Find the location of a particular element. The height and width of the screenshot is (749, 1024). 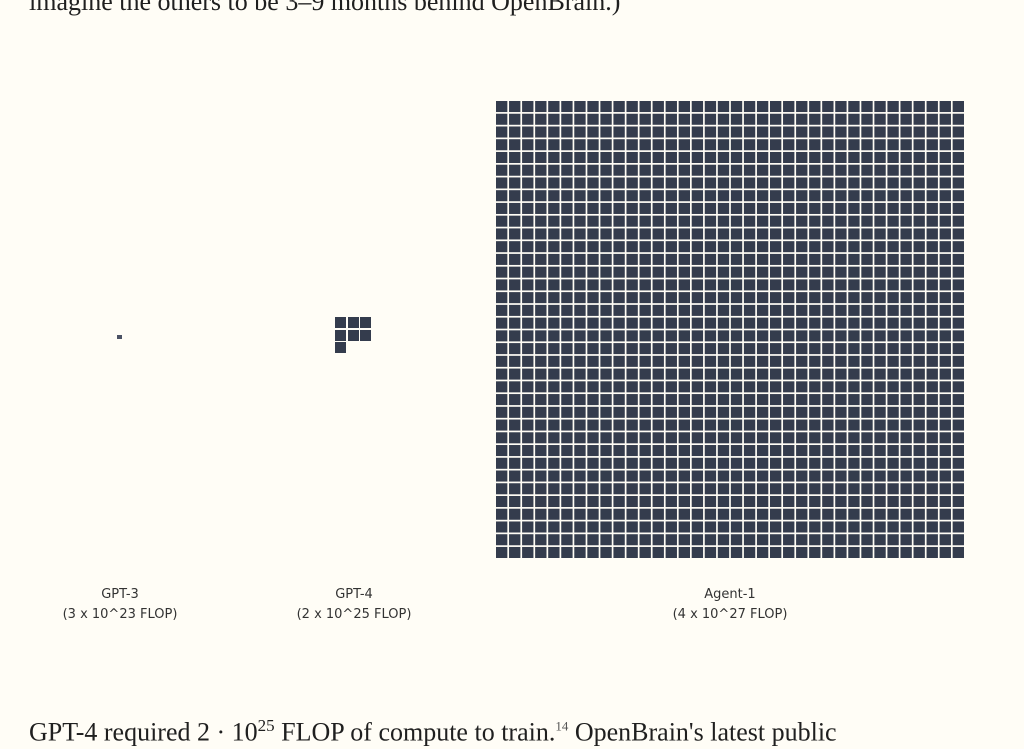

footnote-link: 14 is located at coordinates (562, 726).